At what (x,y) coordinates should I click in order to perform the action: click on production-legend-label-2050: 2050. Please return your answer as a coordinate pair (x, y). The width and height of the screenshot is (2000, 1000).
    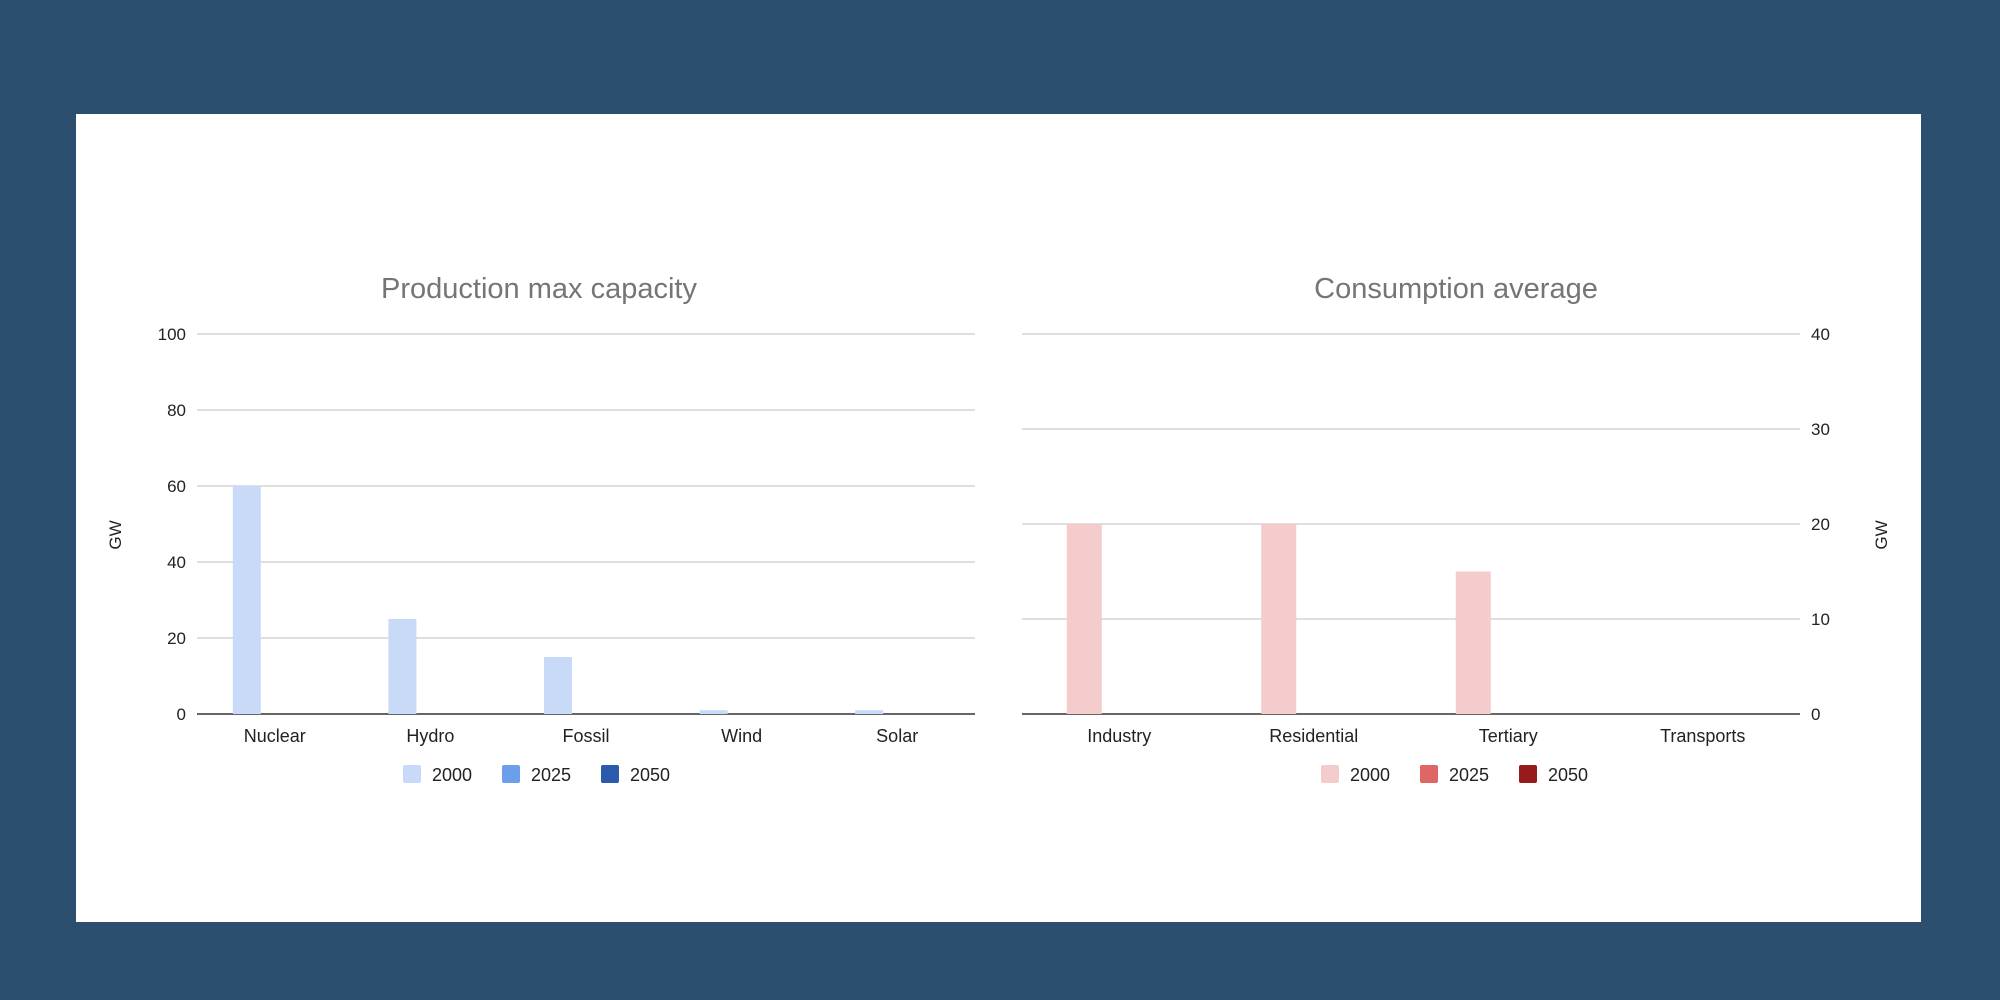
    Looking at the image, I should click on (650, 775).